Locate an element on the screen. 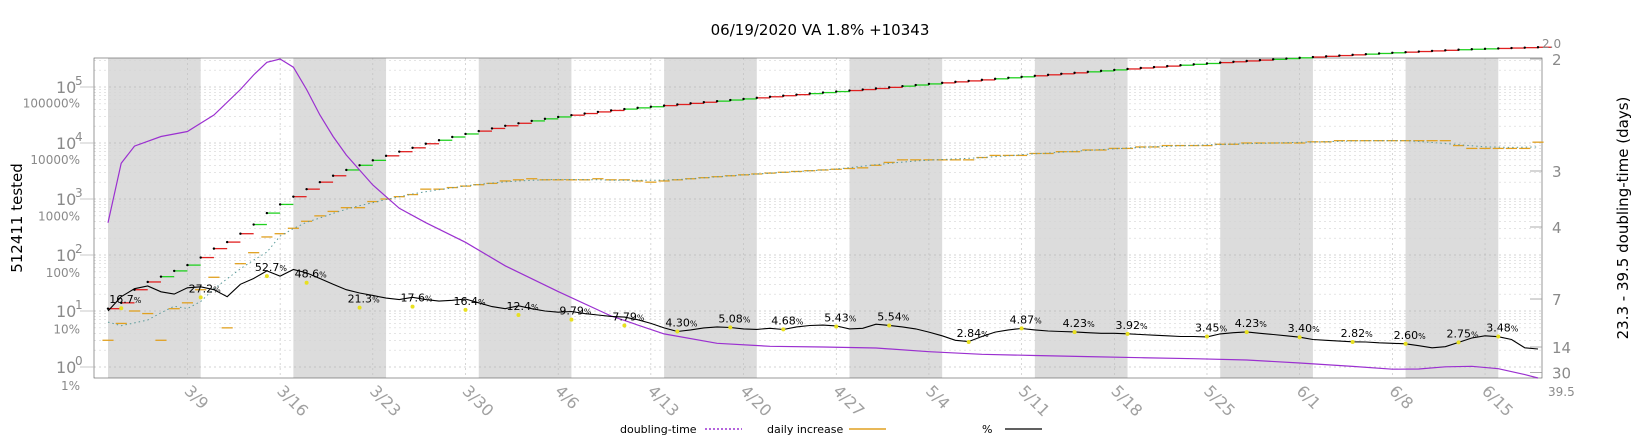  x-tick-label: 5/18 is located at coordinates (1126, 400).